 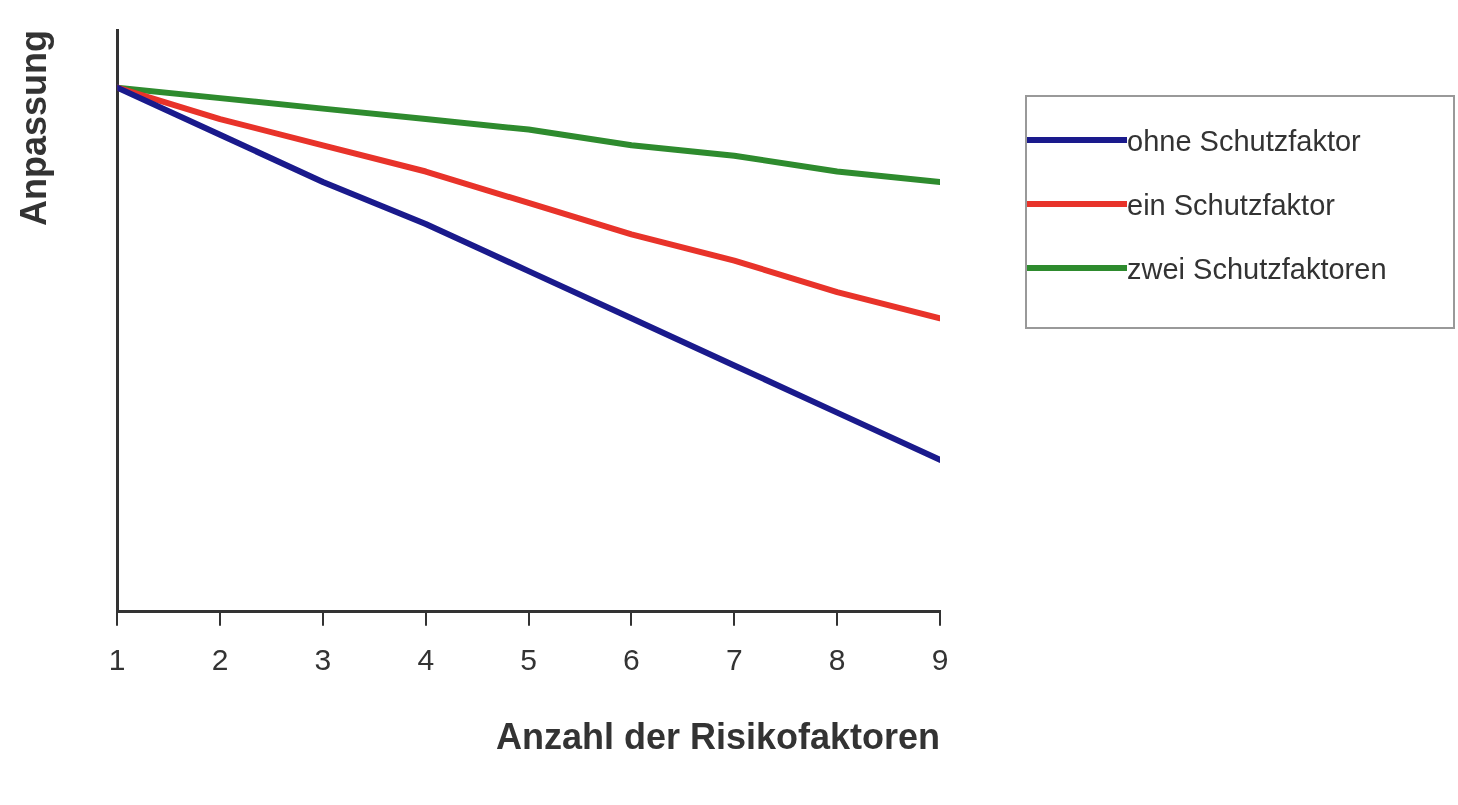 I want to click on legend-label: ohne Schutzfaktor, so click(x=1244, y=141).